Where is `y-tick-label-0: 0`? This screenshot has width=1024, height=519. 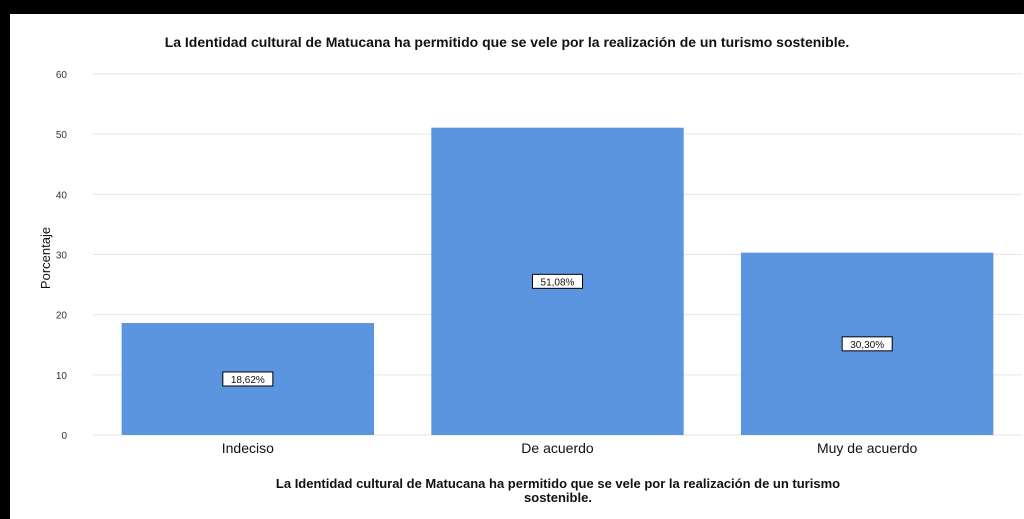 y-tick-label-0: 0 is located at coordinates (64, 436).